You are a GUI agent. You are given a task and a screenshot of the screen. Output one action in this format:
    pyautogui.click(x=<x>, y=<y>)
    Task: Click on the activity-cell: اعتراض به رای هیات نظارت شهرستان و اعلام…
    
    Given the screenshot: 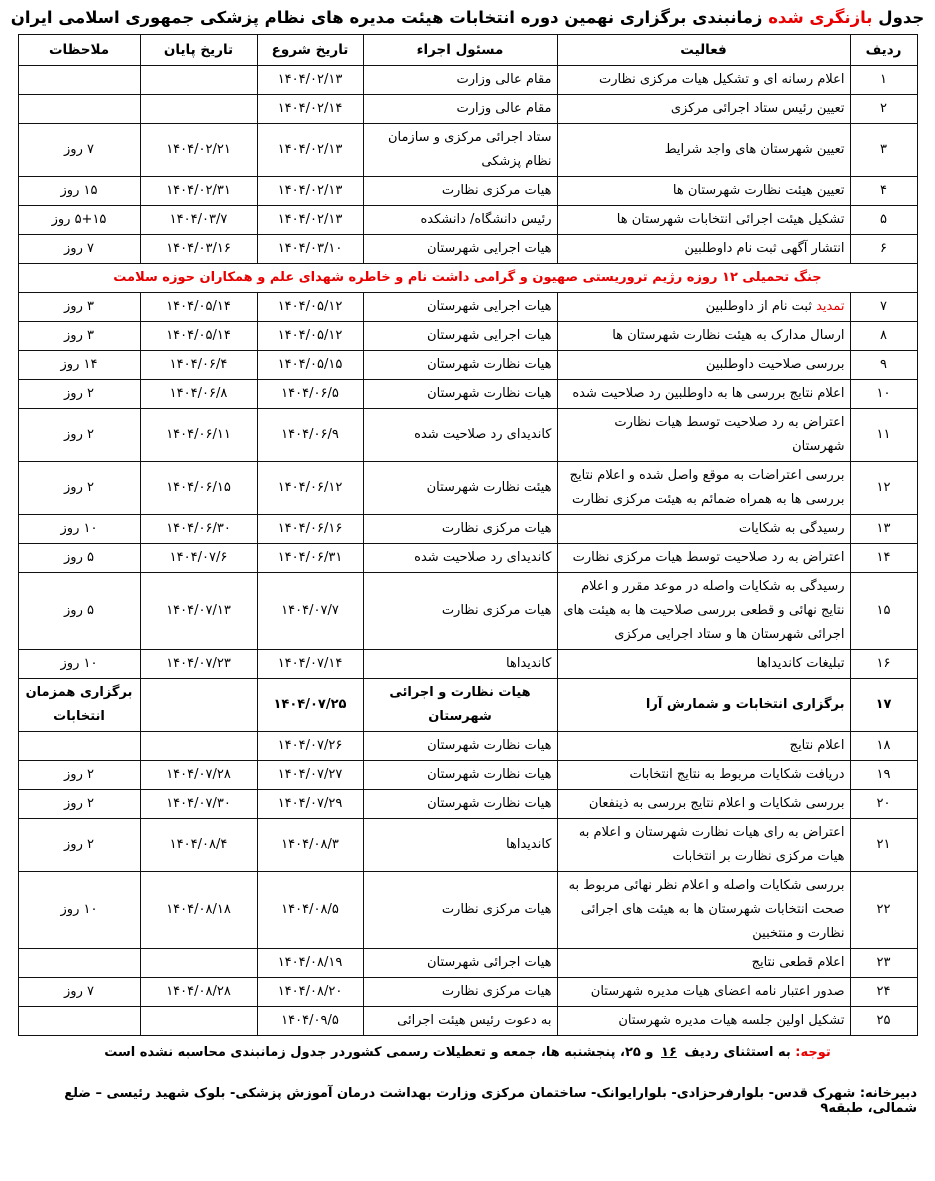 What is the action you would take?
    pyautogui.click(x=703, y=845)
    